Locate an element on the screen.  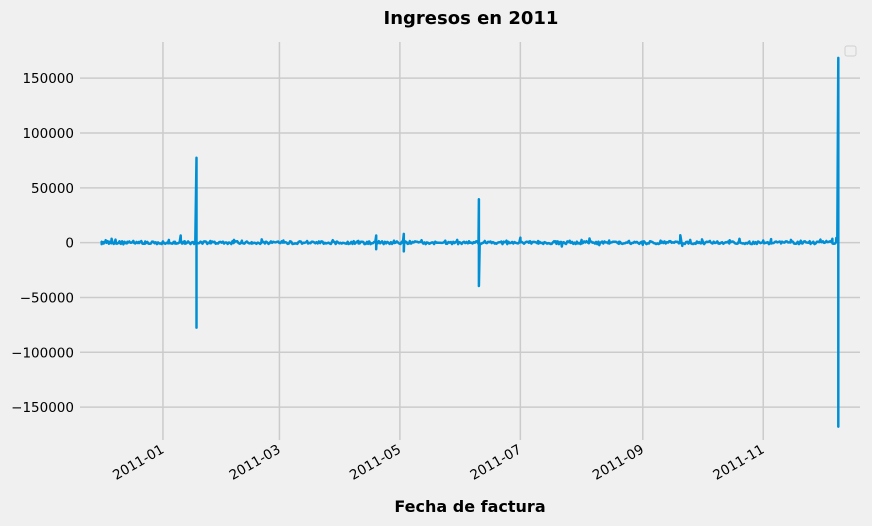
y-tick-labels: 150000 100000 50000 0 −50000 −100000 −150000 is located at coordinates (42, 243).